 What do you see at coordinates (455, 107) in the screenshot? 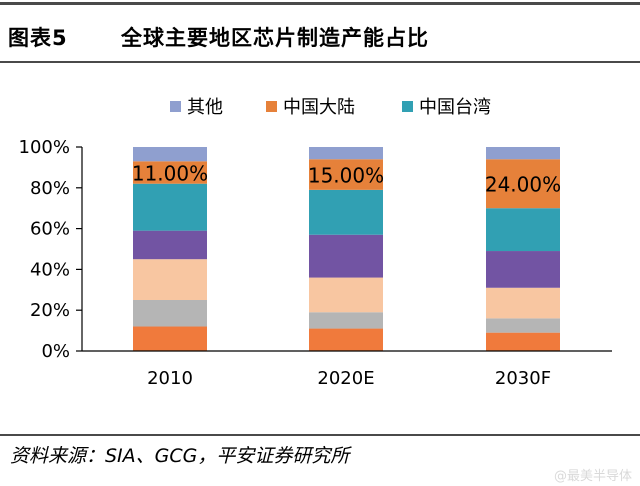
I see `legend-label-taiwan: 中国台湾` at bounding box center [455, 107].